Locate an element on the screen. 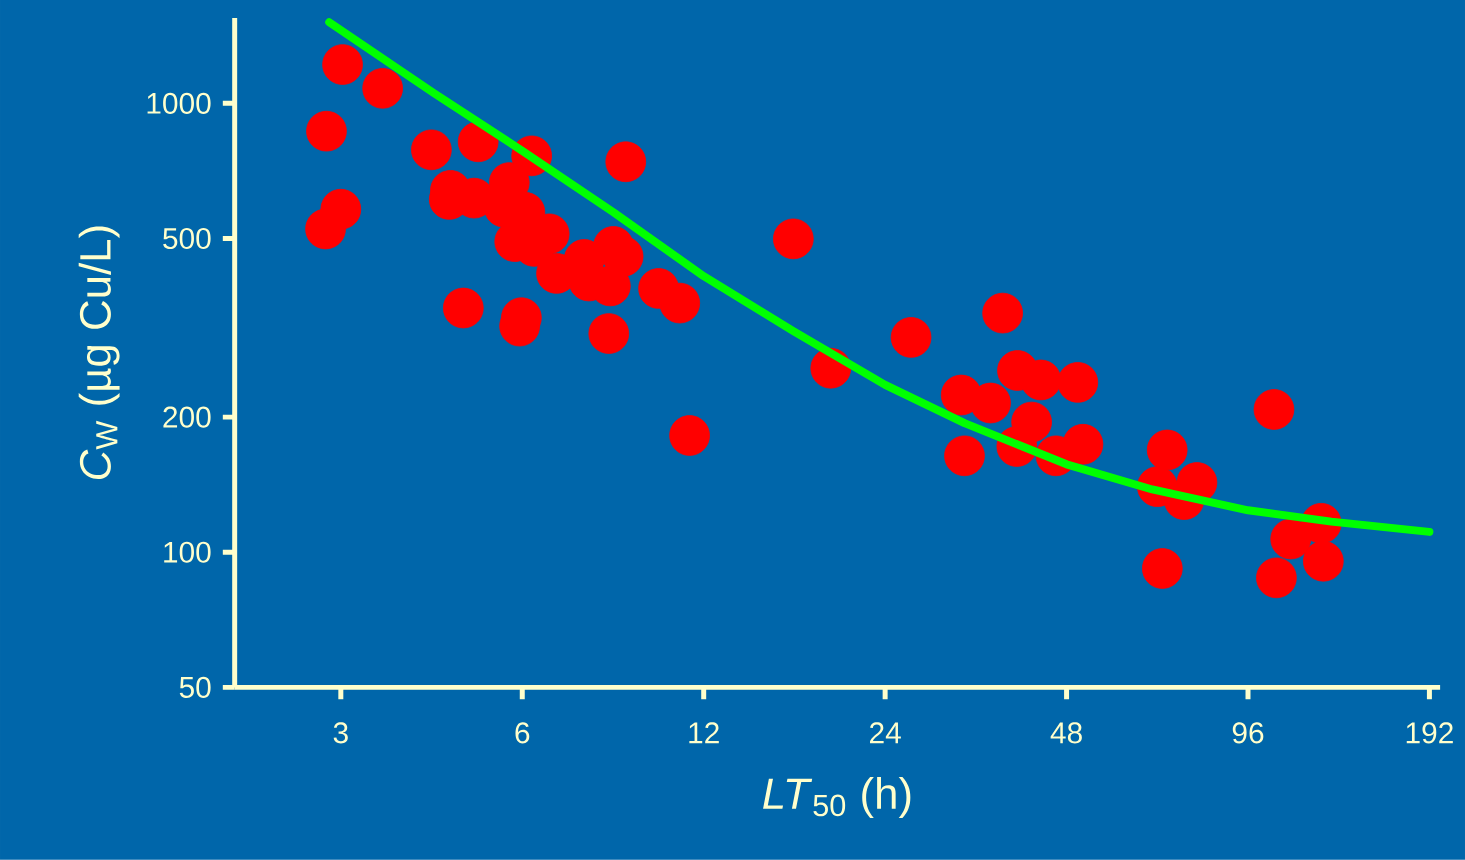 This screenshot has height=860, width=1465. x-tick-label: 48 is located at coordinates (1066, 733).